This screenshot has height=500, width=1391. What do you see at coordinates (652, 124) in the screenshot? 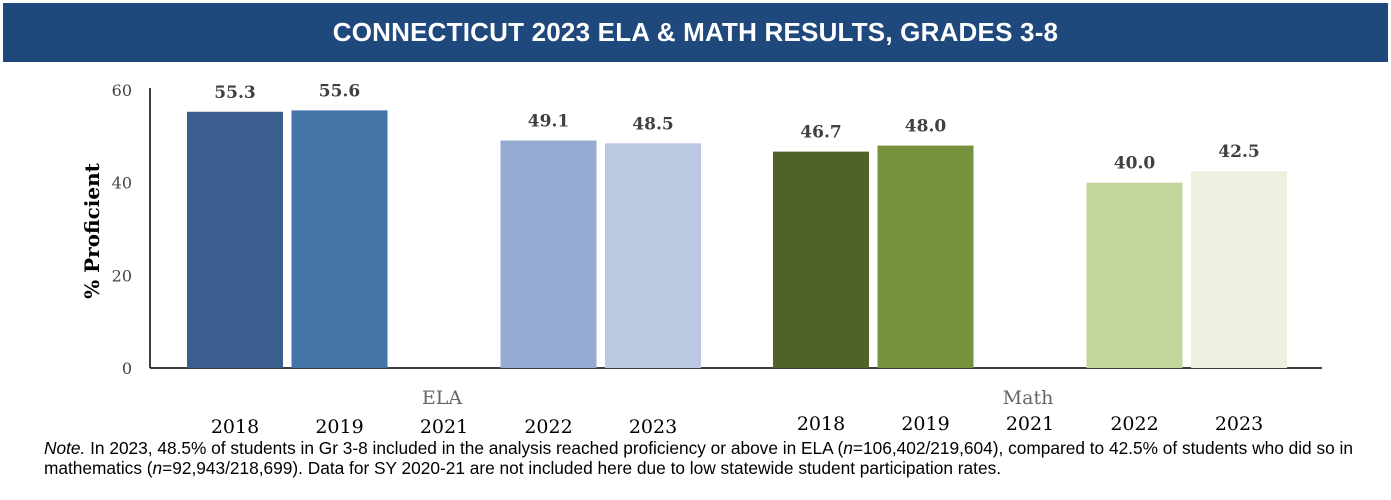
I see `data-label: 48.5` at bounding box center [652, 124].